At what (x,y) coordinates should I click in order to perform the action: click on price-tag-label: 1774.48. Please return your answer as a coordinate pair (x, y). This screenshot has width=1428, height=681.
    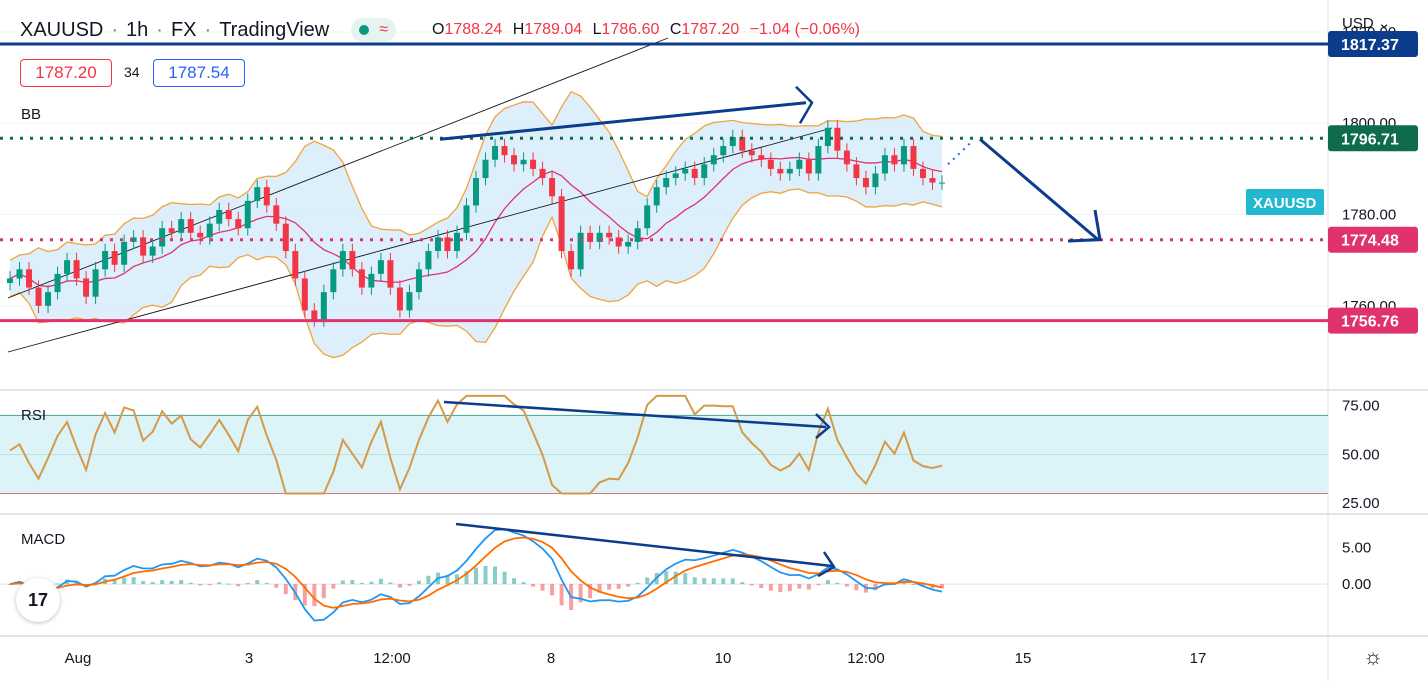
    Looking at the image, I should click on (1370, 241).